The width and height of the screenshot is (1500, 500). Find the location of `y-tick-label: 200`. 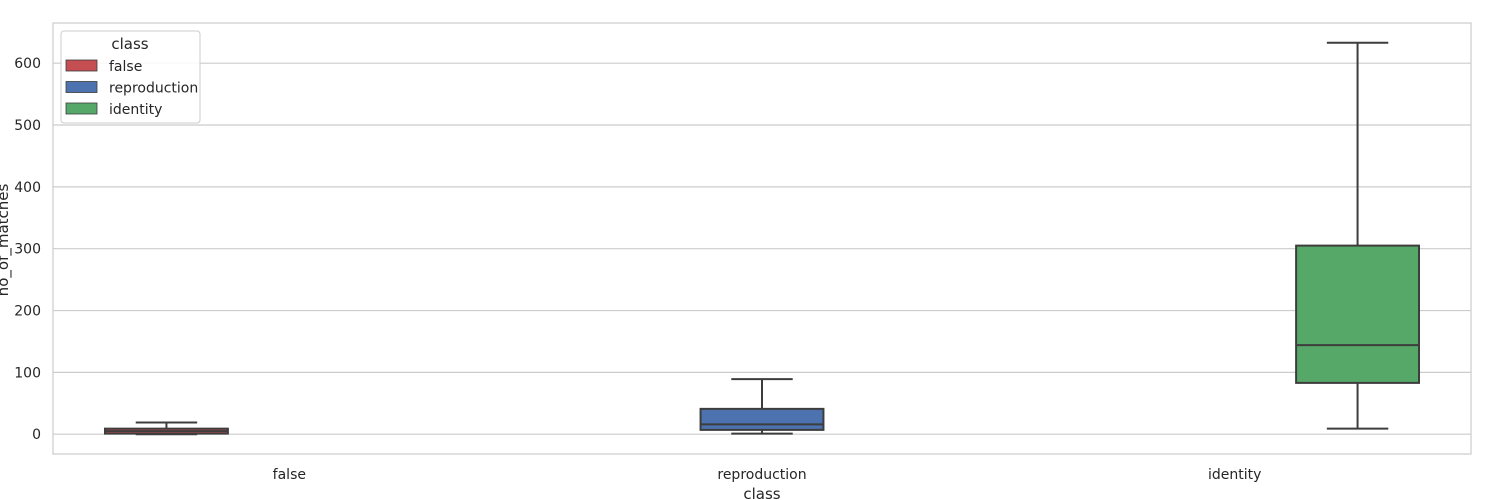

y-tick-label: 200 is located at coordinates (27, 312).